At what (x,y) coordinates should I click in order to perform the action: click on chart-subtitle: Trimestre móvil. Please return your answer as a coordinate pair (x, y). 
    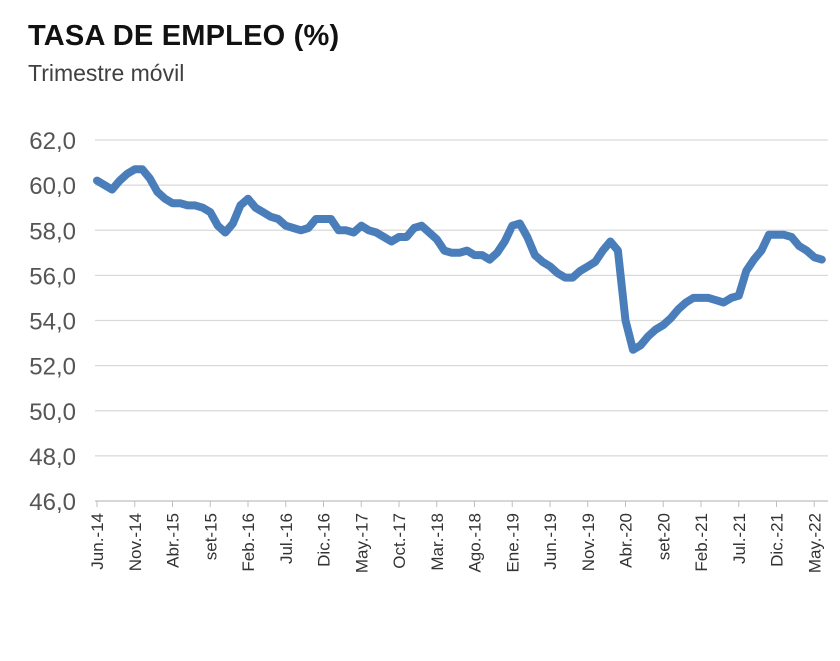
    Looking at the image, I should click on (106, 73).